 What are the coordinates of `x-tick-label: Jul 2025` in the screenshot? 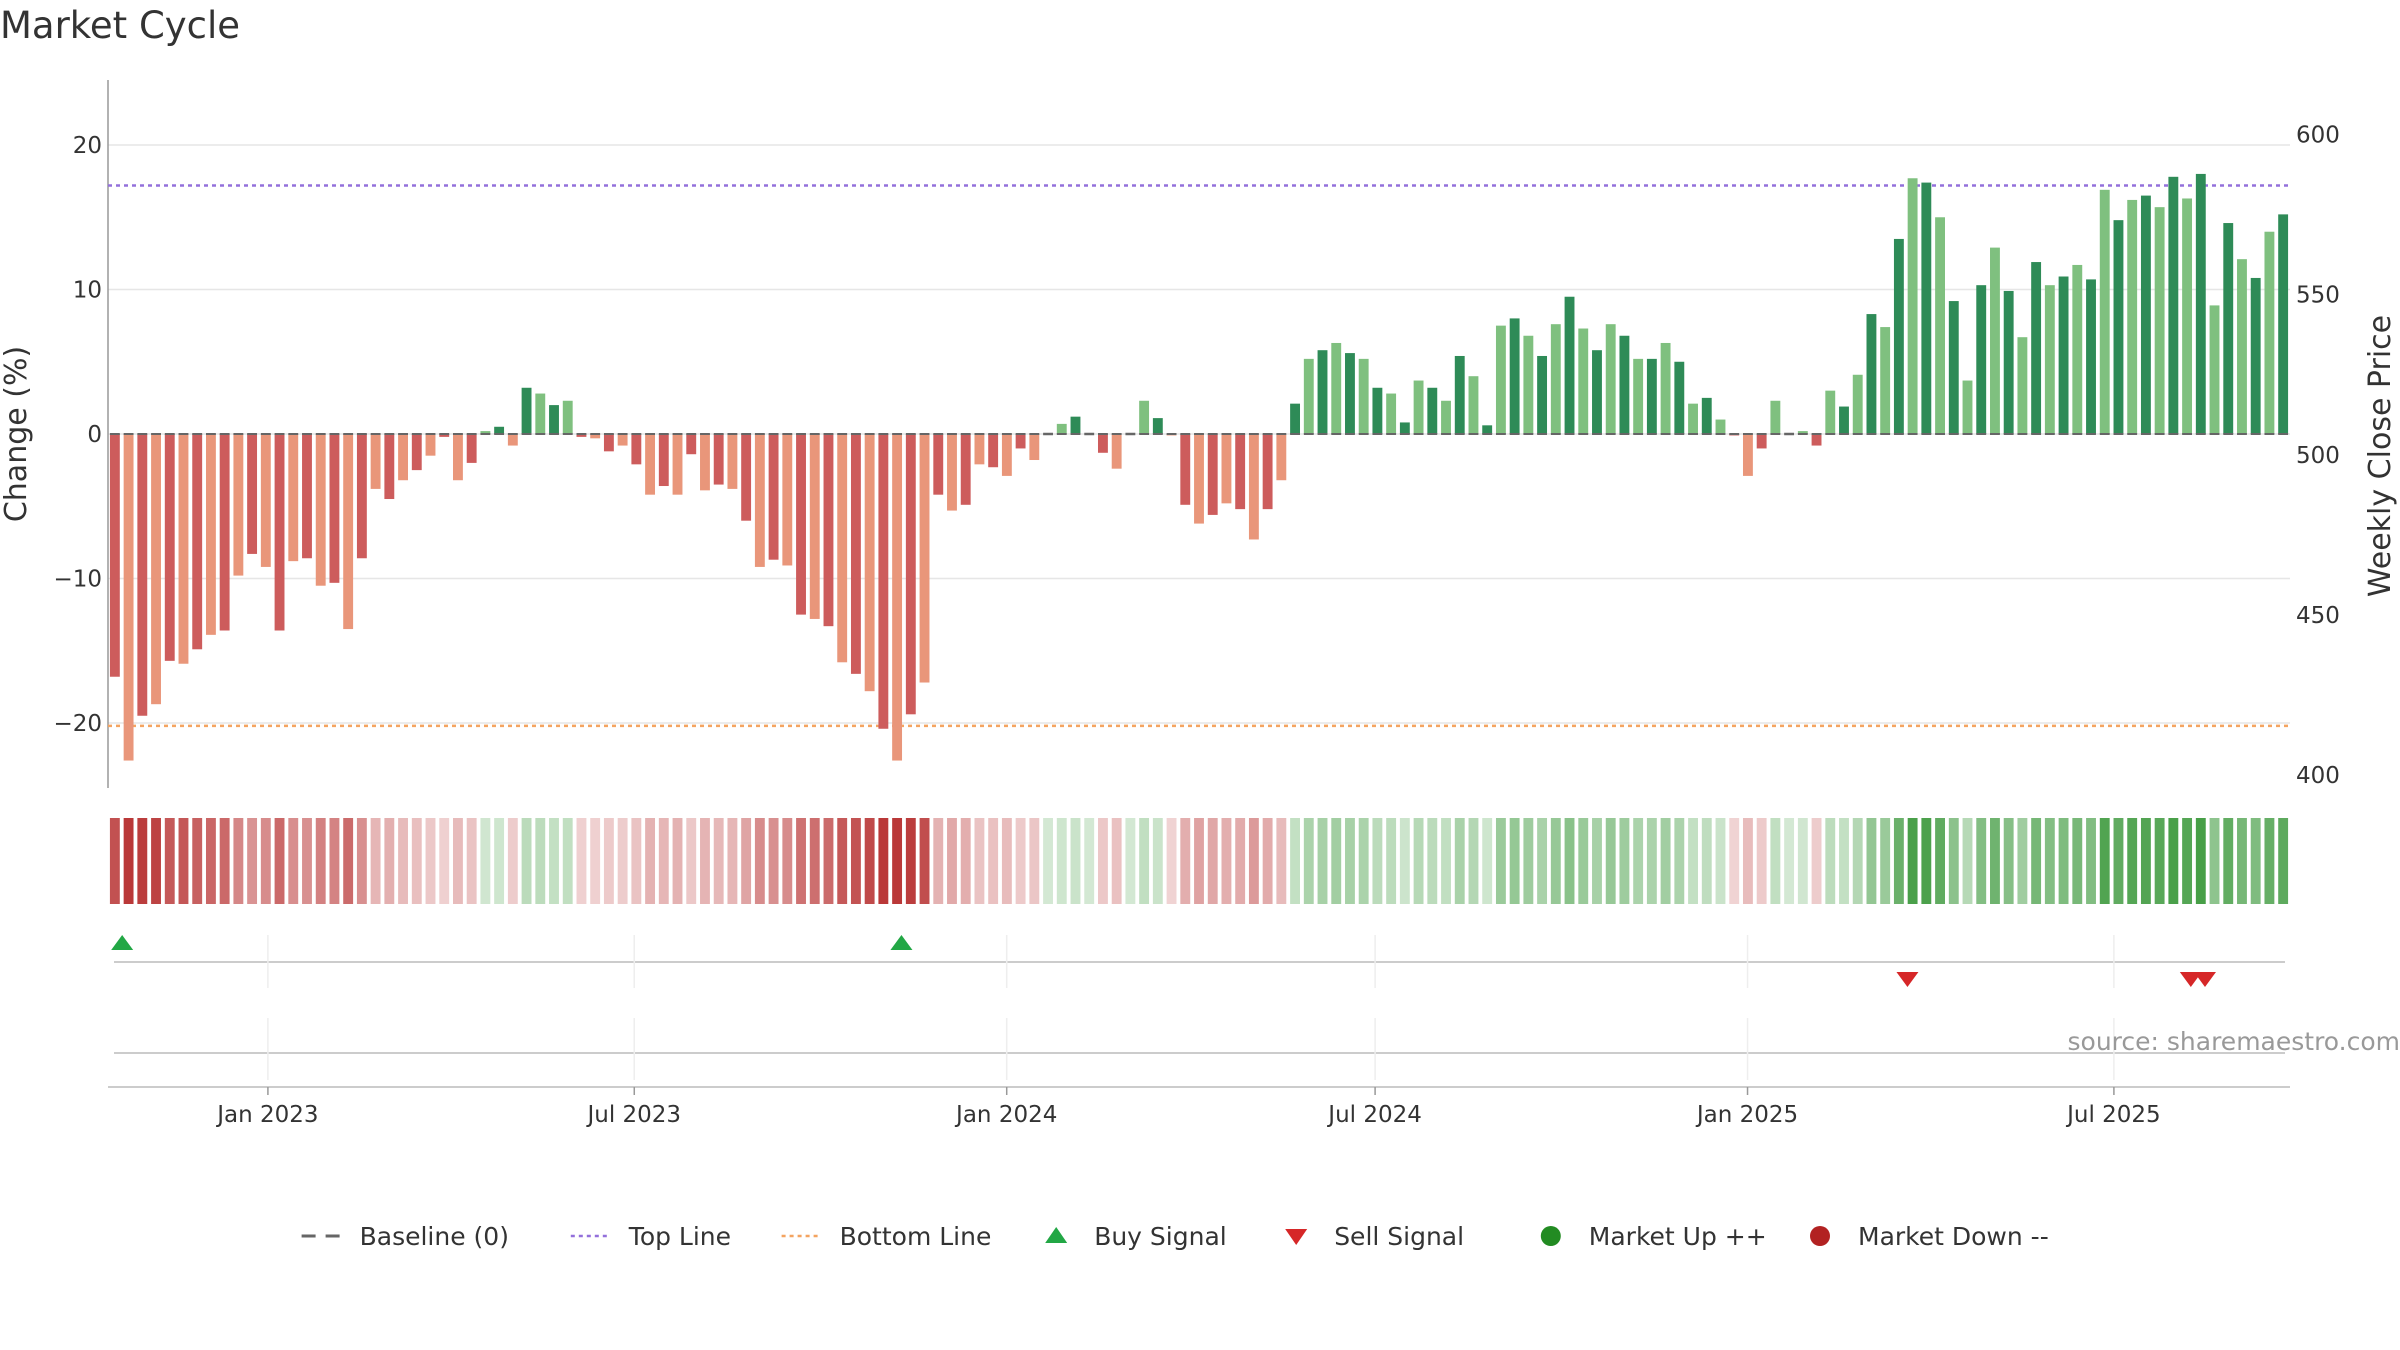 It's located at (2113, 1115).